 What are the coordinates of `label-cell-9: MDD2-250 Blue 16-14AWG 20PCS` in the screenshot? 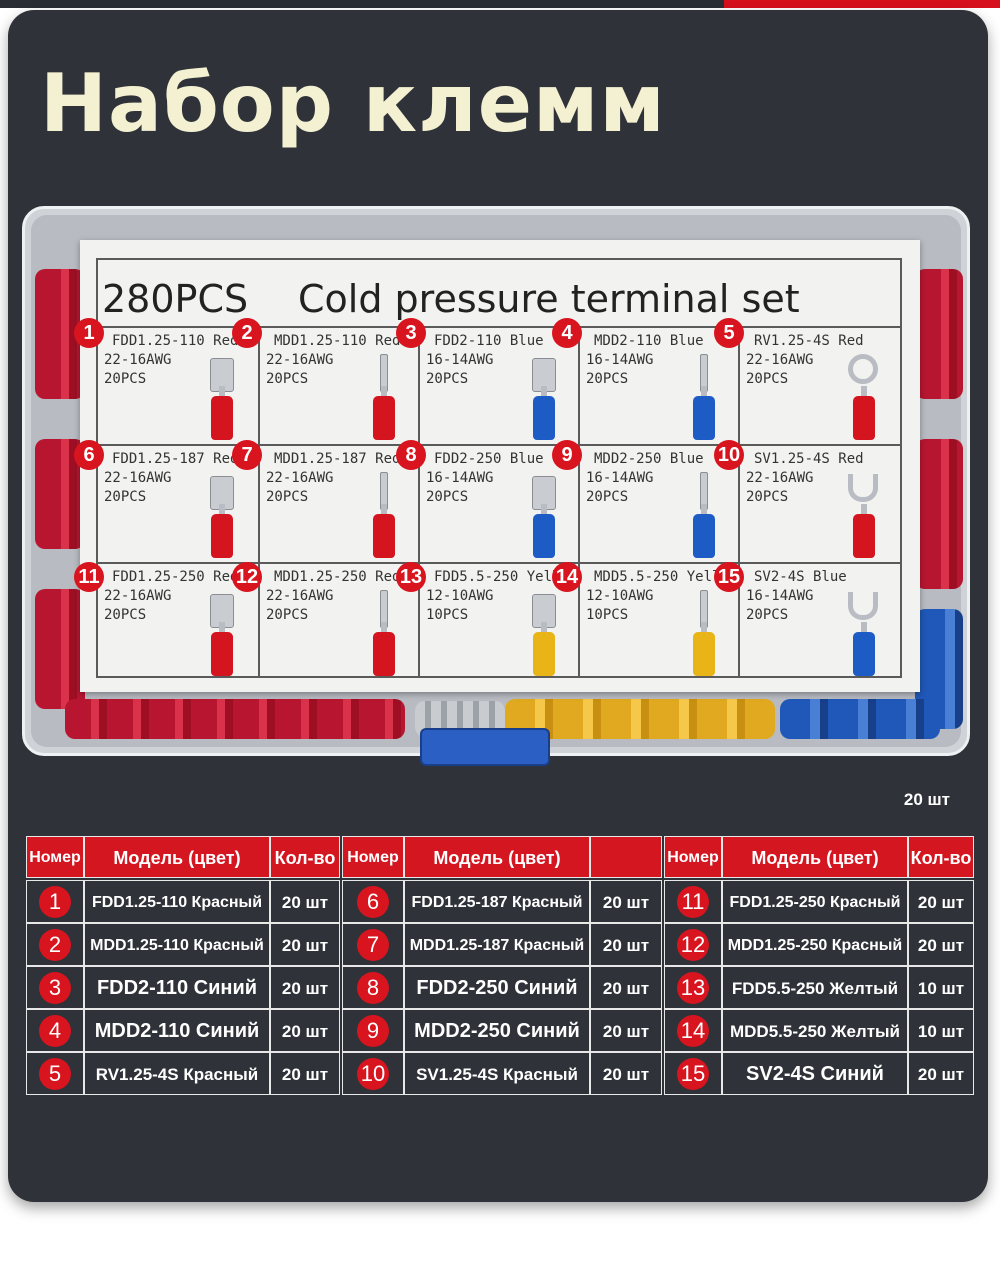 It's located at (660, 504).